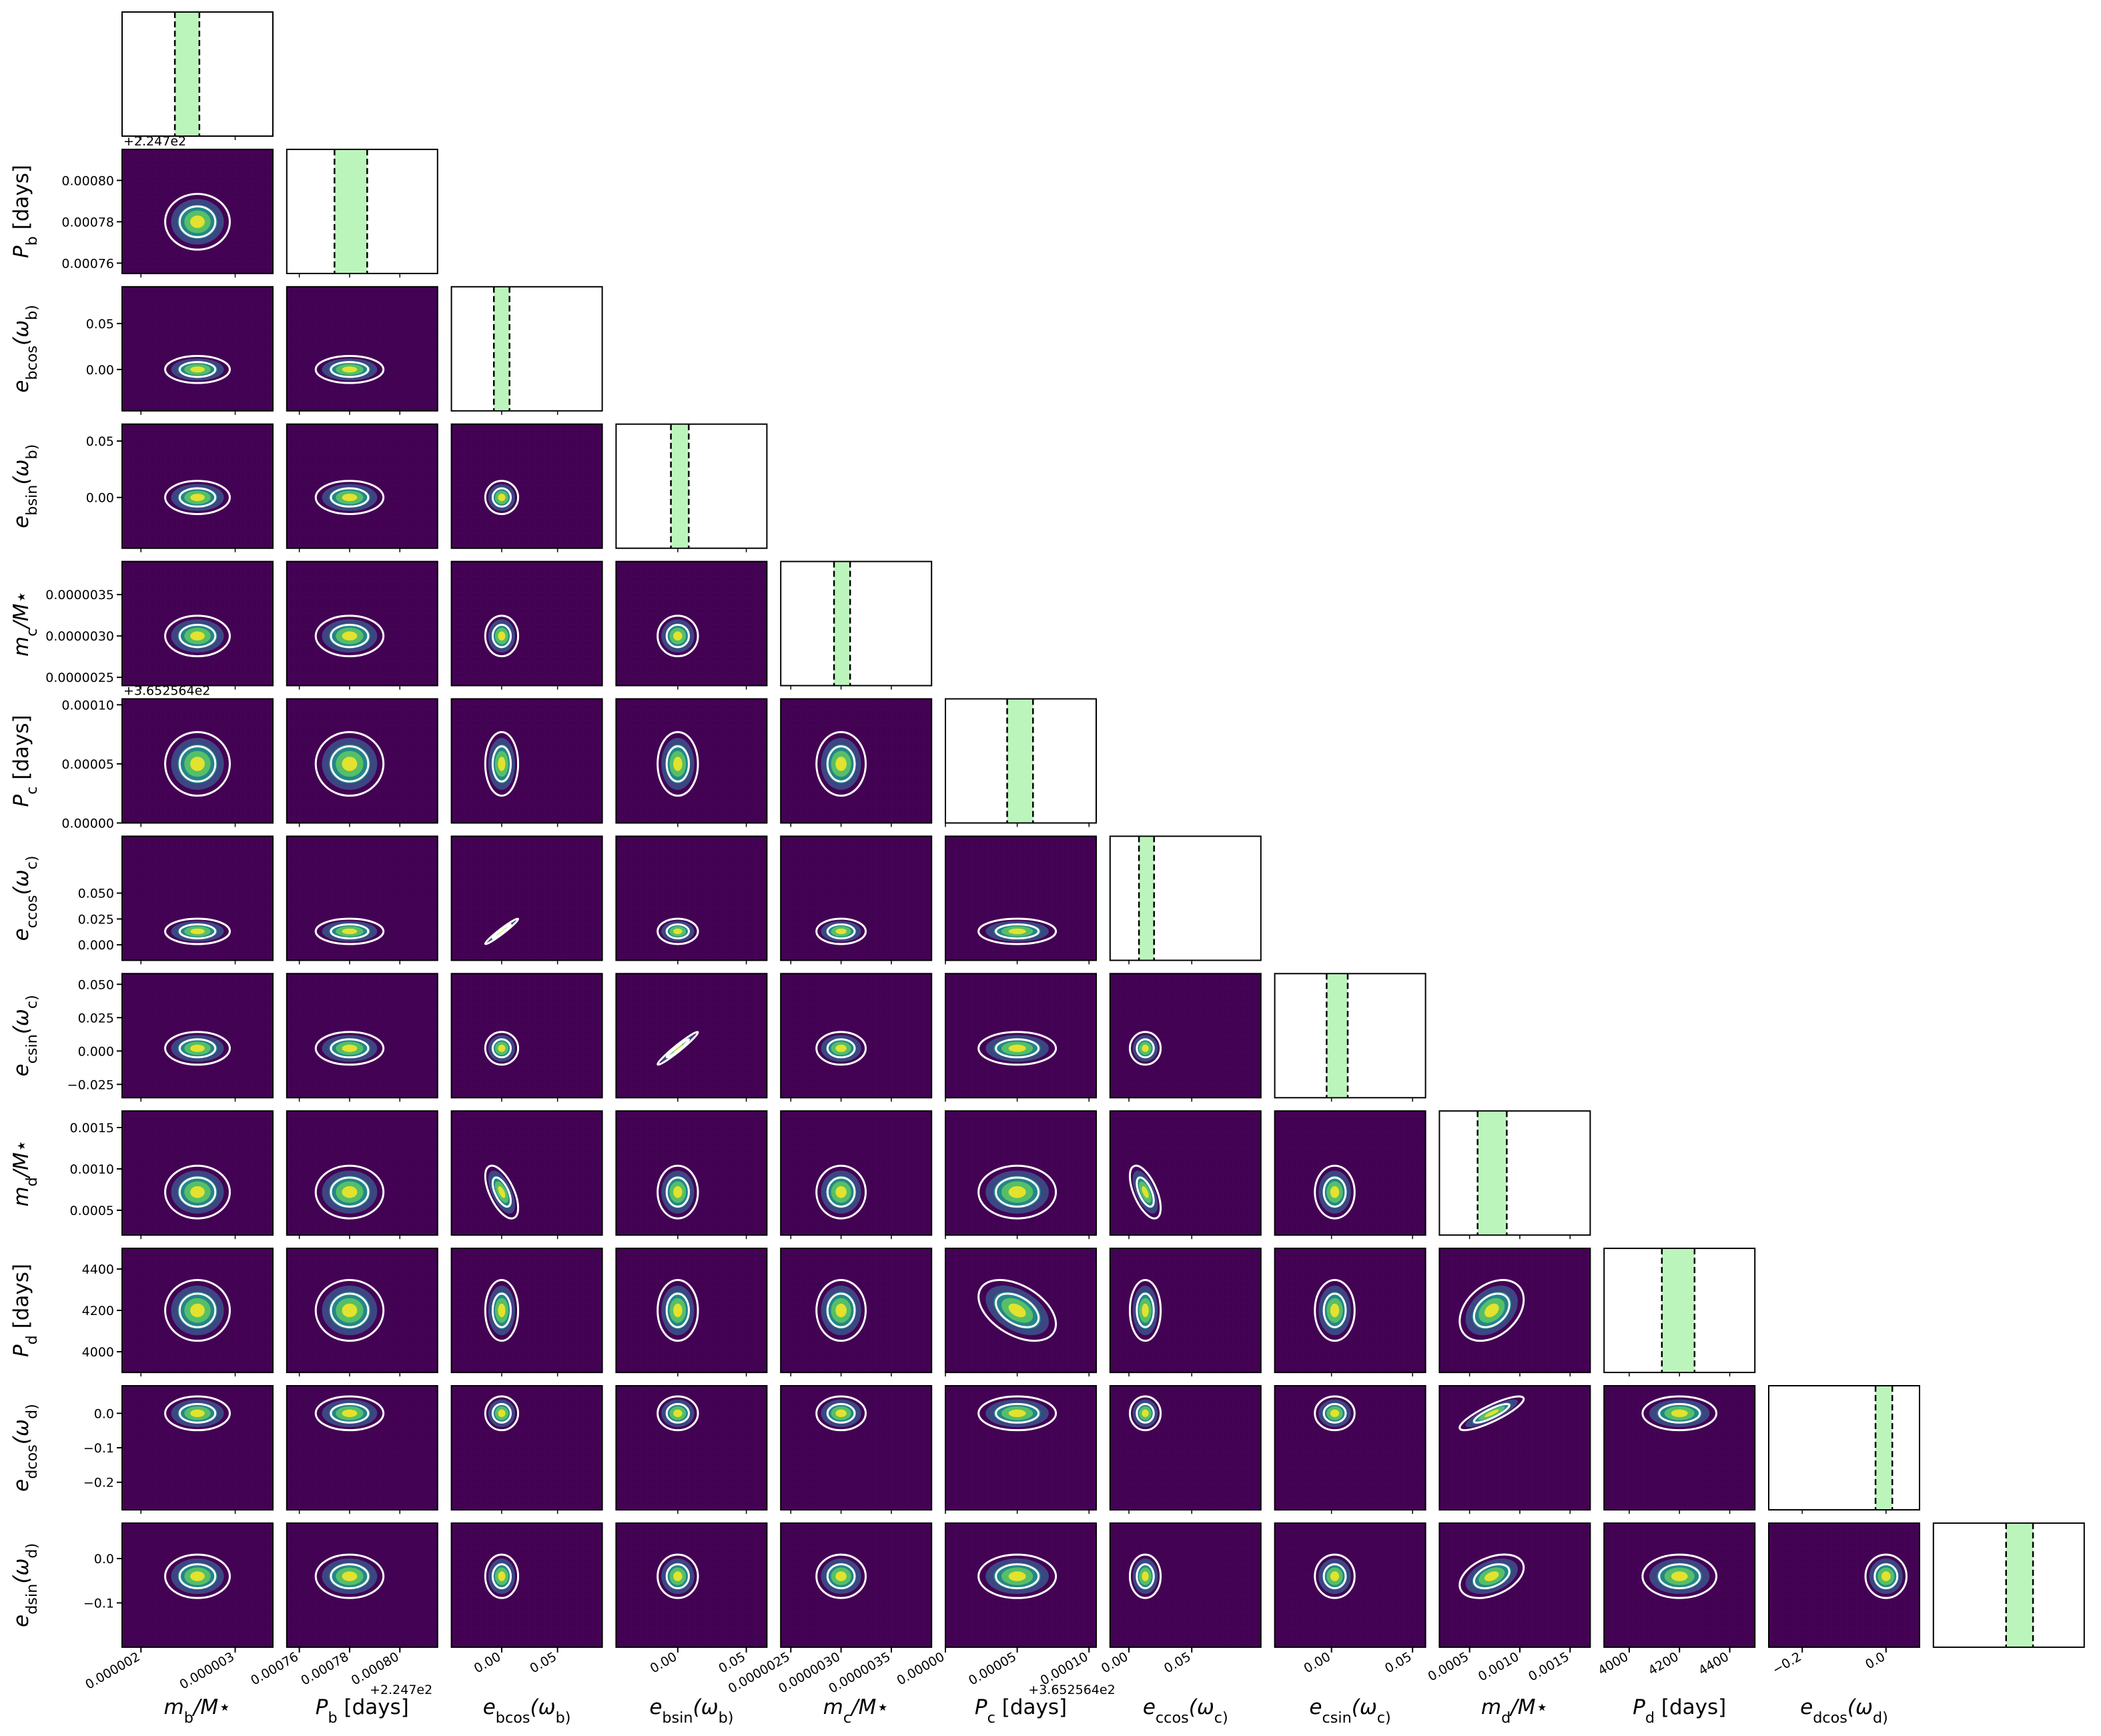  I want to click on density-panel-m_c-vs-P_b, so click(362, 625).